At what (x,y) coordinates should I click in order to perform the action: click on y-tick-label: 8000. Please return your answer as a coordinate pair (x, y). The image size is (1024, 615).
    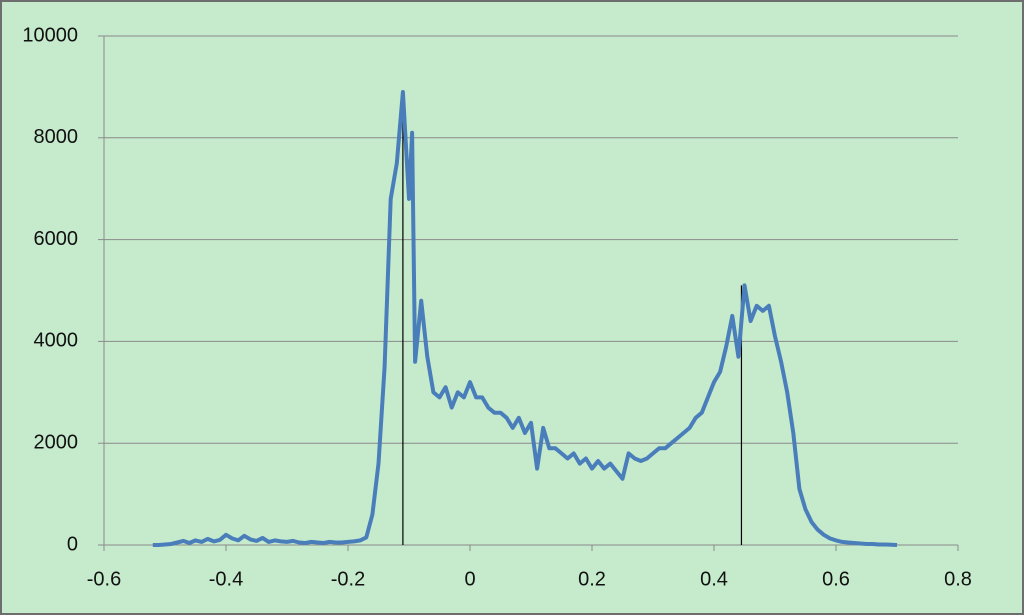
    Looking at the image, I should click on (56, 137).